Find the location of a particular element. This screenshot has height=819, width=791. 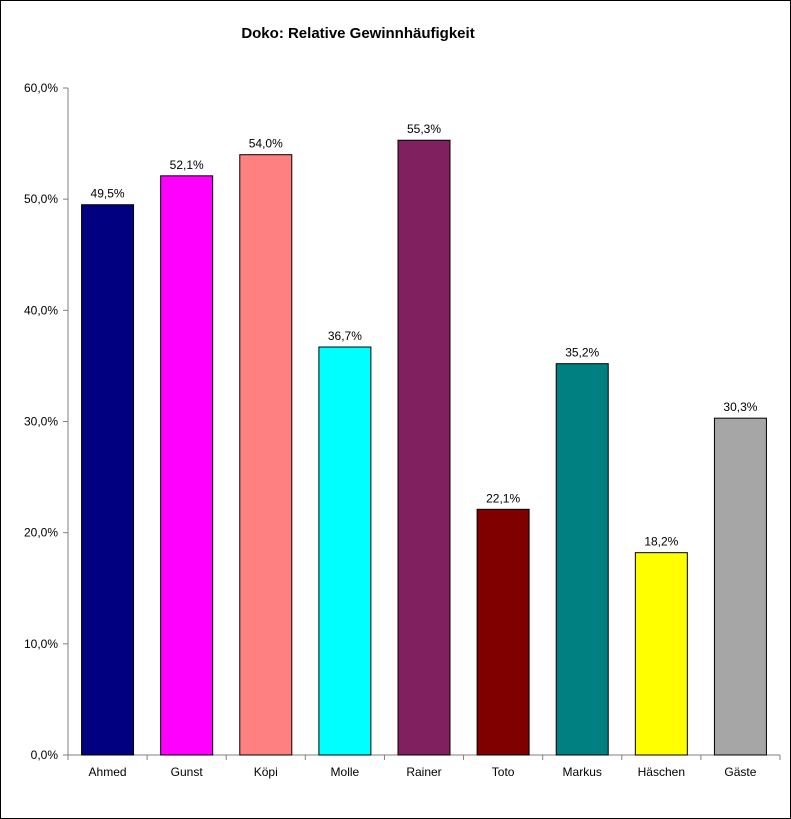

x-tick-label: Gunst is located at coordinates (187, 772).